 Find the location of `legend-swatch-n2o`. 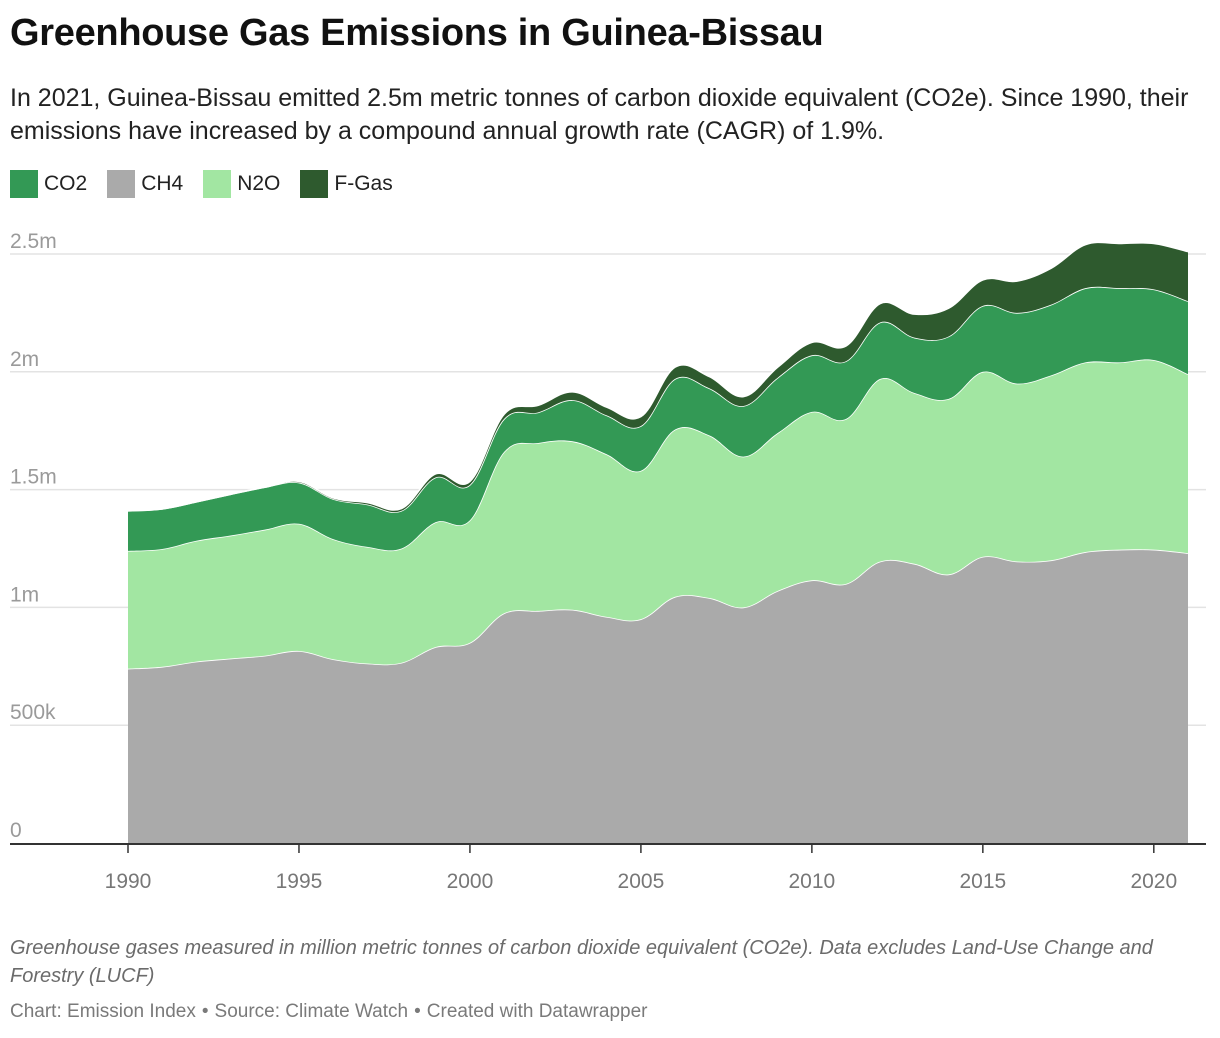

legend-swatch-n2o is located at coordinates (217, 184).